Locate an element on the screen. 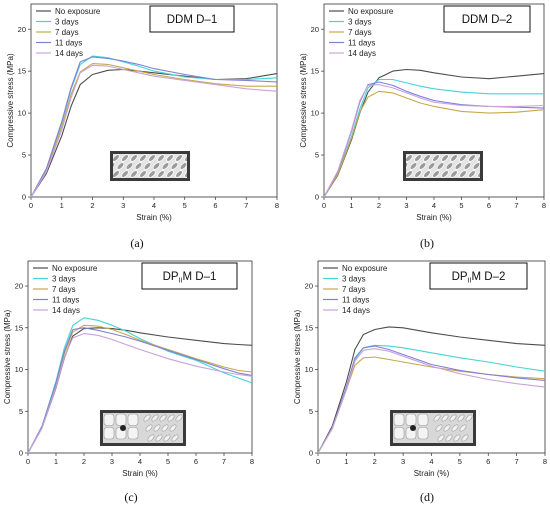 This screenshot has height=512, width=550. x-tick-label: 4 is located at coordinates (434, 205).